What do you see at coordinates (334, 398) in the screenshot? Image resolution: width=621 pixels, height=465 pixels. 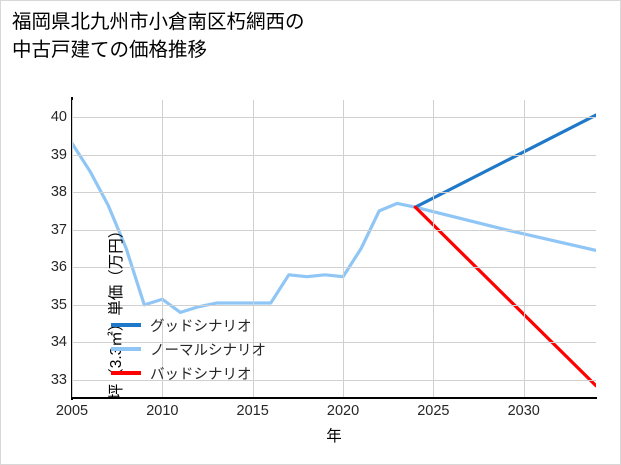 I see `x-axis-spine` at bounding box center [334, 398].